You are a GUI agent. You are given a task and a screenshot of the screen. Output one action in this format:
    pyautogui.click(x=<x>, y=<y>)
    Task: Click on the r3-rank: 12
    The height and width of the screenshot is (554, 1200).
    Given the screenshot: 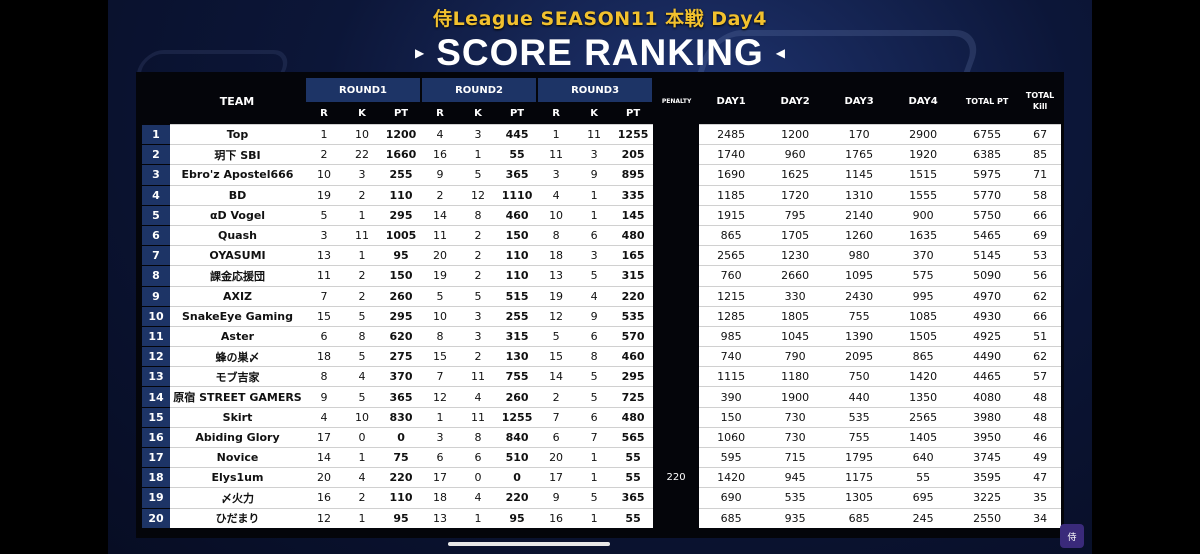 What is the action you would take?
    pyautogui.click(x=556, y=316)
    